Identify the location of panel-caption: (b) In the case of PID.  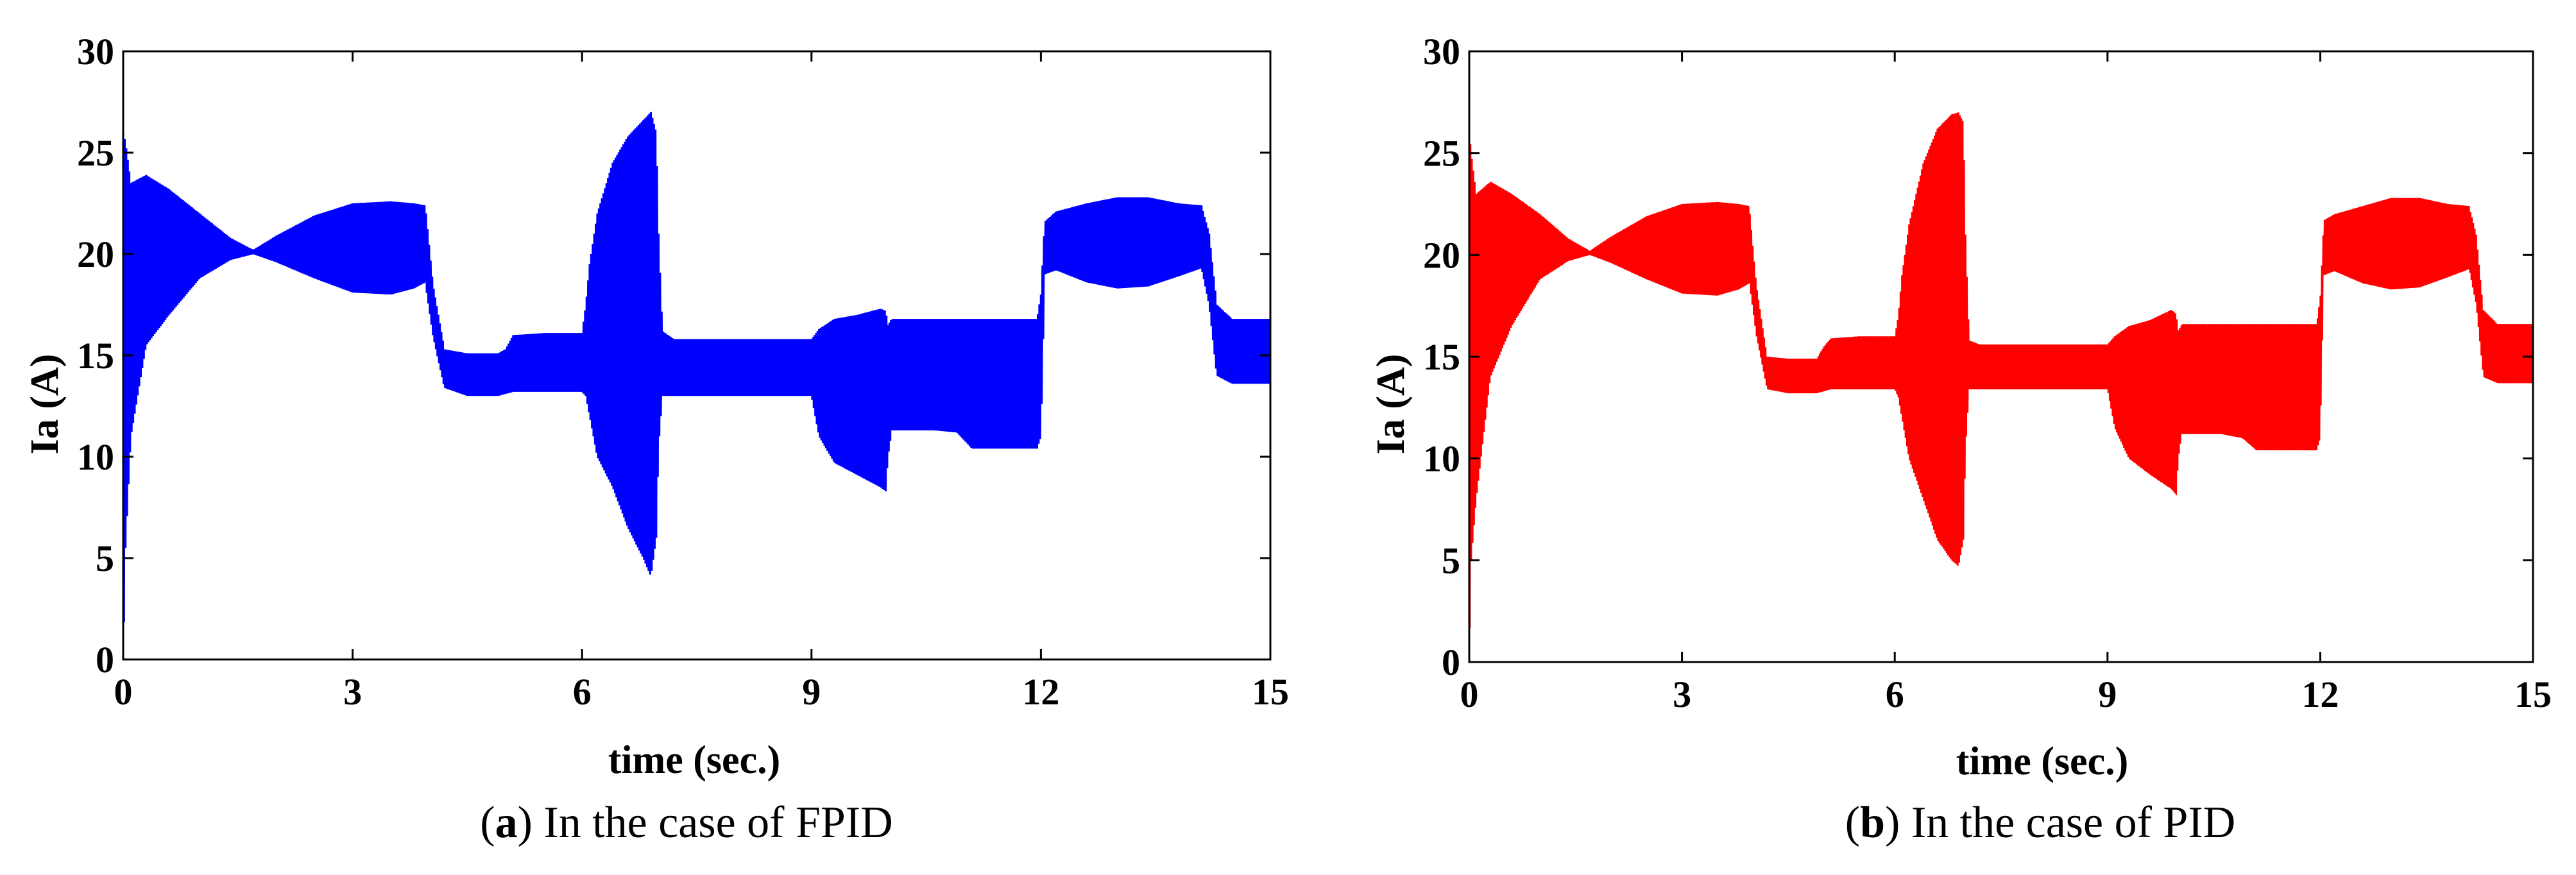
(2040, 822).